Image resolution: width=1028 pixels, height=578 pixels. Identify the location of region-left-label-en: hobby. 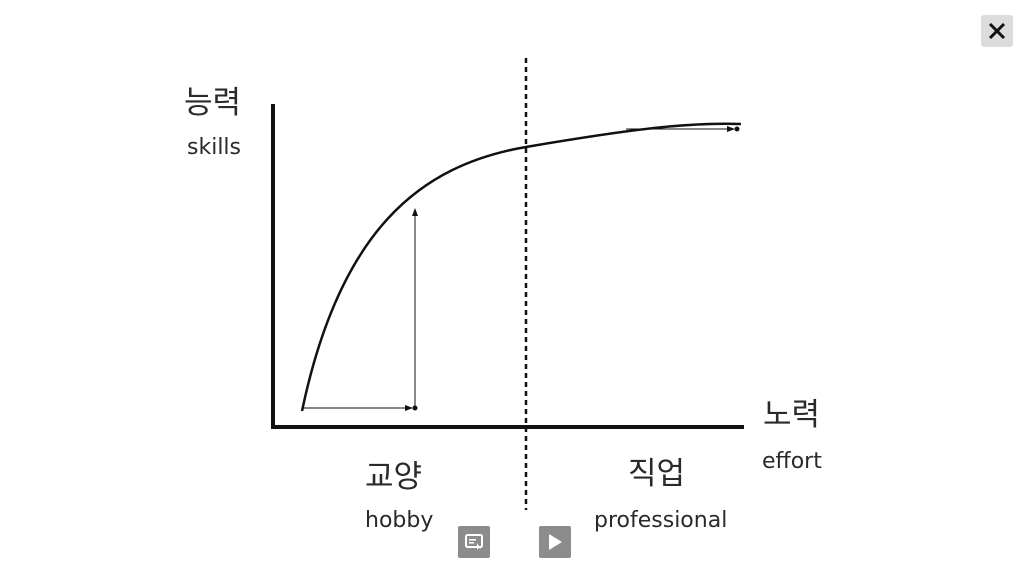
(399, 520).